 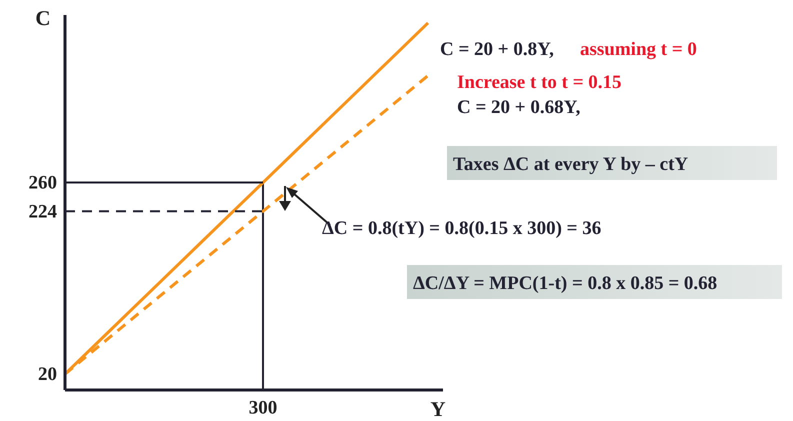 What do you see at coordinates (42, 183) in the screenshot?
I see `y-tick-label: 260` at bounding box center [42, 183].